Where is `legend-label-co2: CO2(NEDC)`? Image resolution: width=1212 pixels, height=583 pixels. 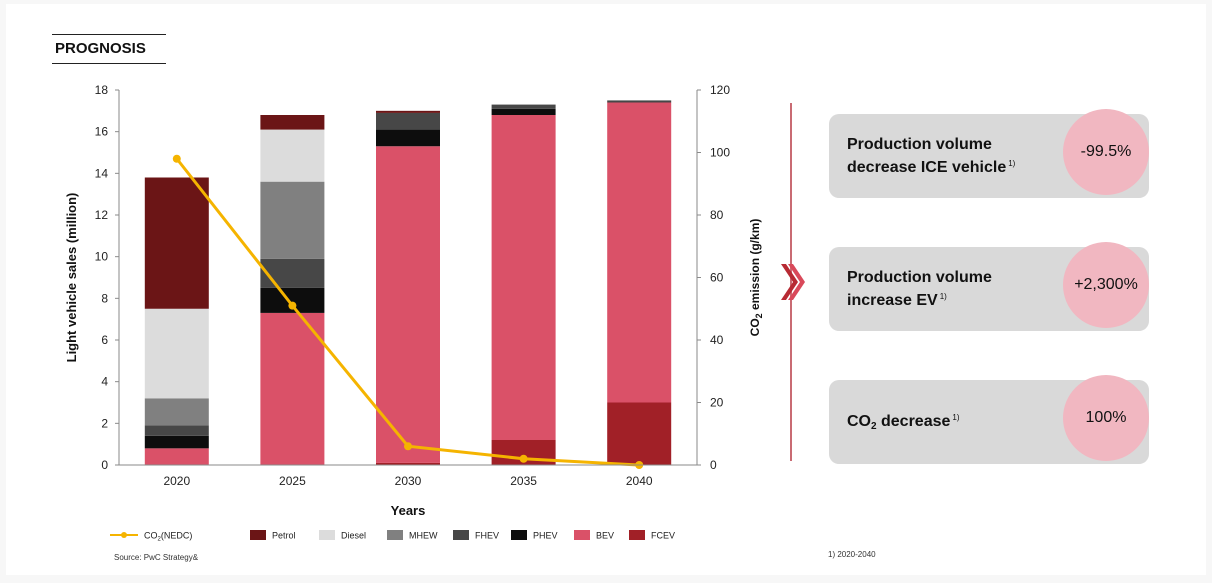 legend-label-co2: CO2(NEDC) is located at coordinates (168, 537).